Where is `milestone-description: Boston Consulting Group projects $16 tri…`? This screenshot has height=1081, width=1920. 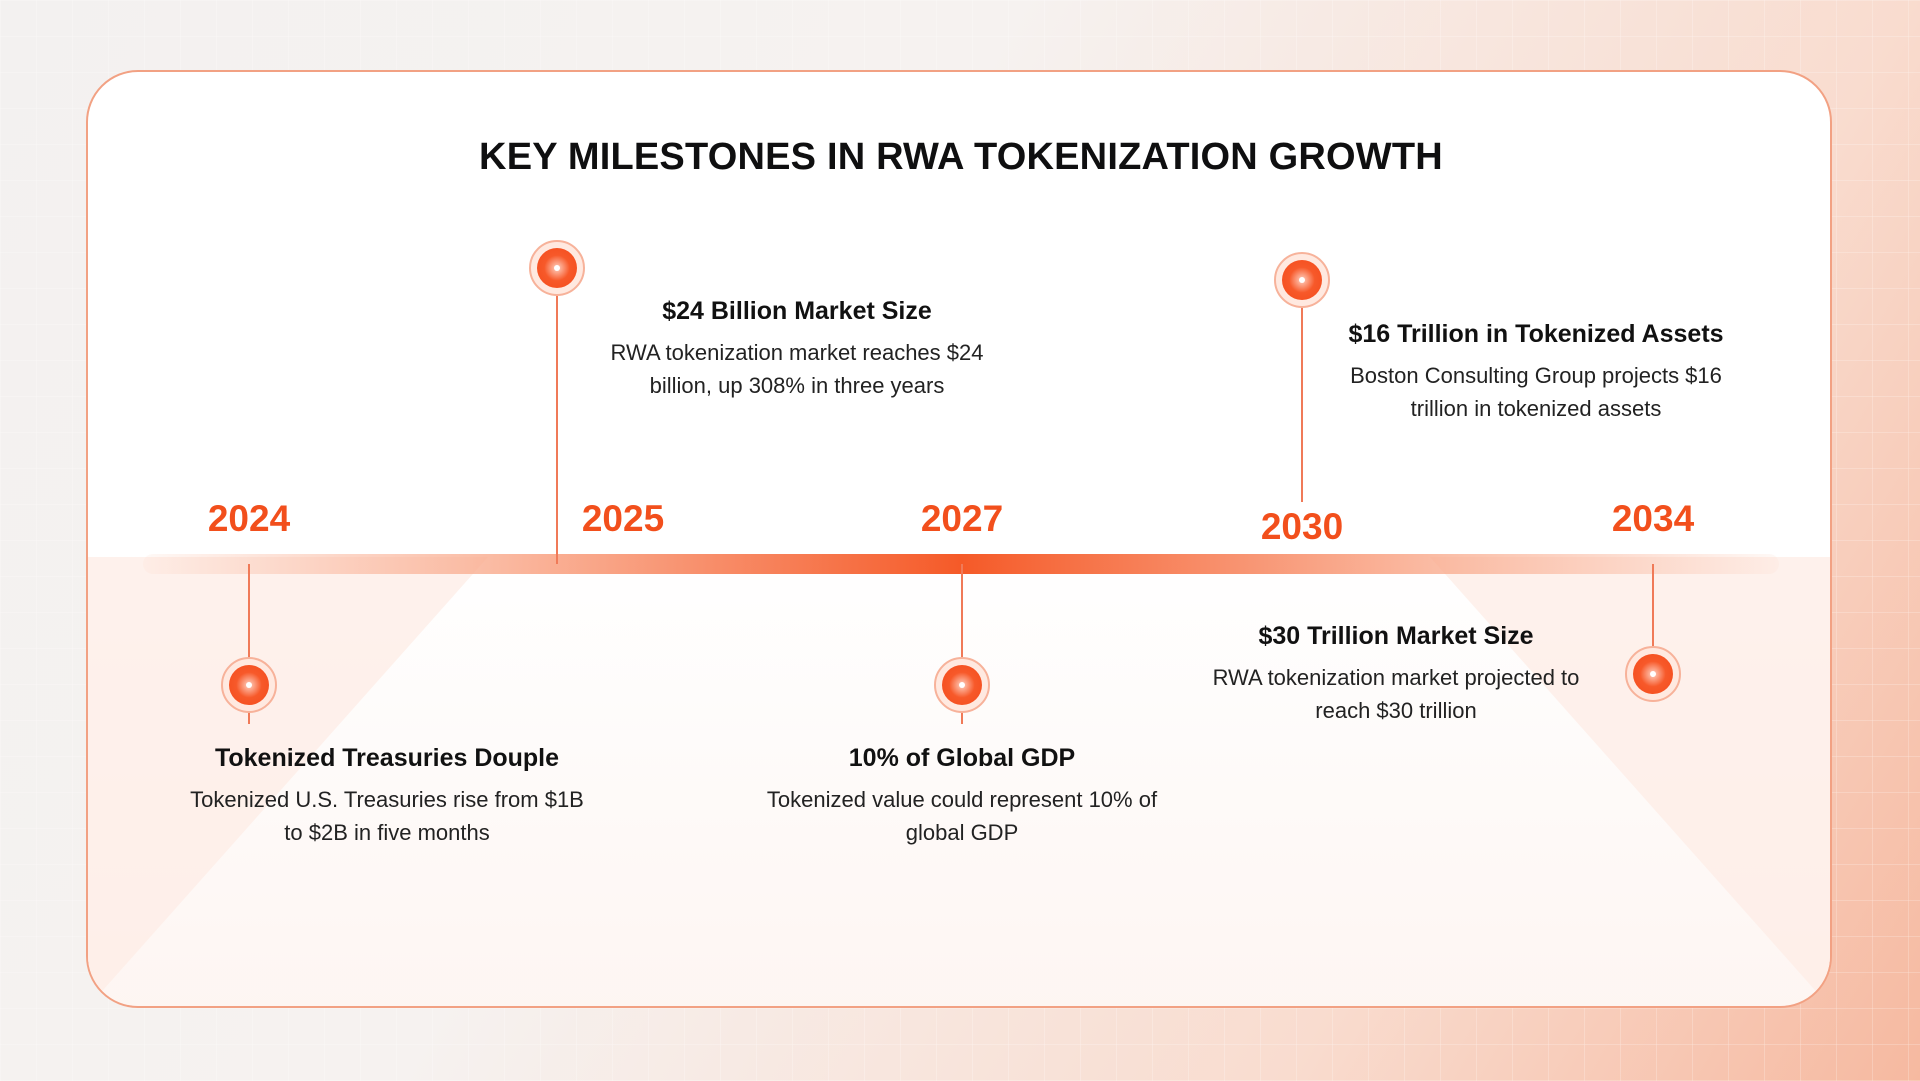 milestone-description: Boston Consulting Group projects $16 tri… is located at coordinates (1536, 392).